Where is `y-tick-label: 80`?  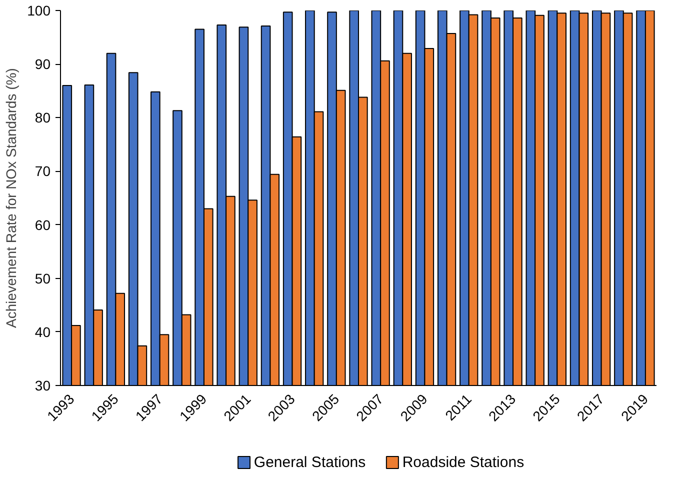 y-tick-label: 80 is located at coordinates (42, 118).